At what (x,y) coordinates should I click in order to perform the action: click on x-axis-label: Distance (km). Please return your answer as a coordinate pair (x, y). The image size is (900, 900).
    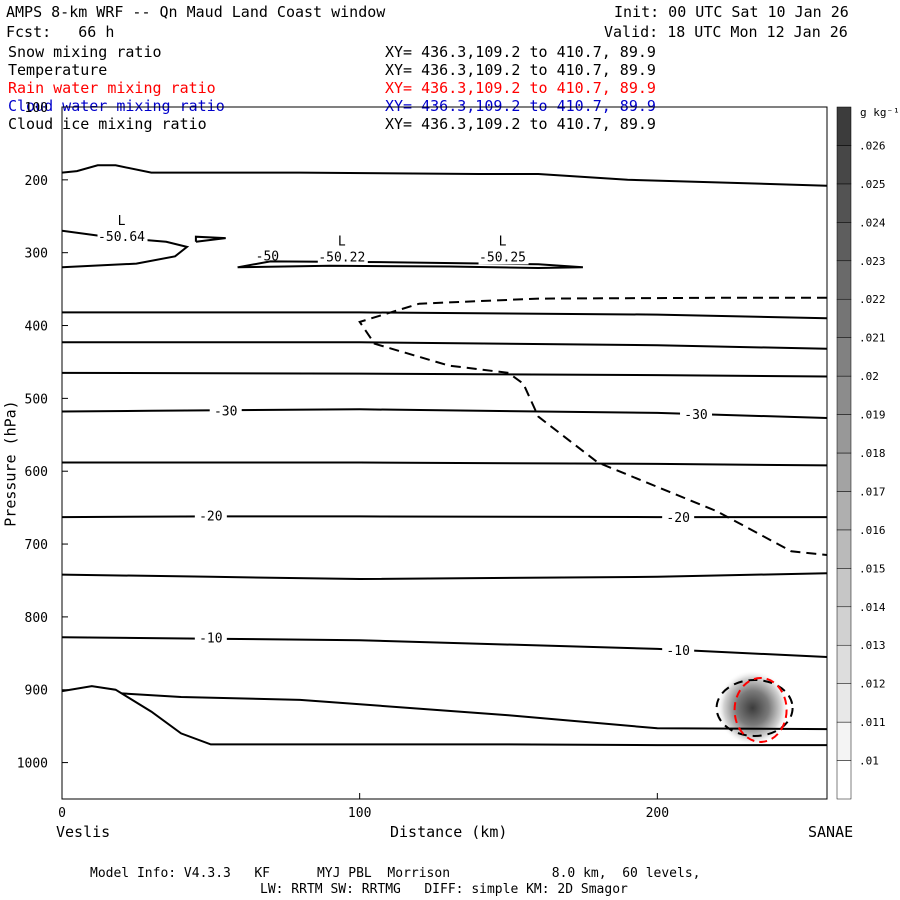
    Looking at the image, I should click on (449, 832).